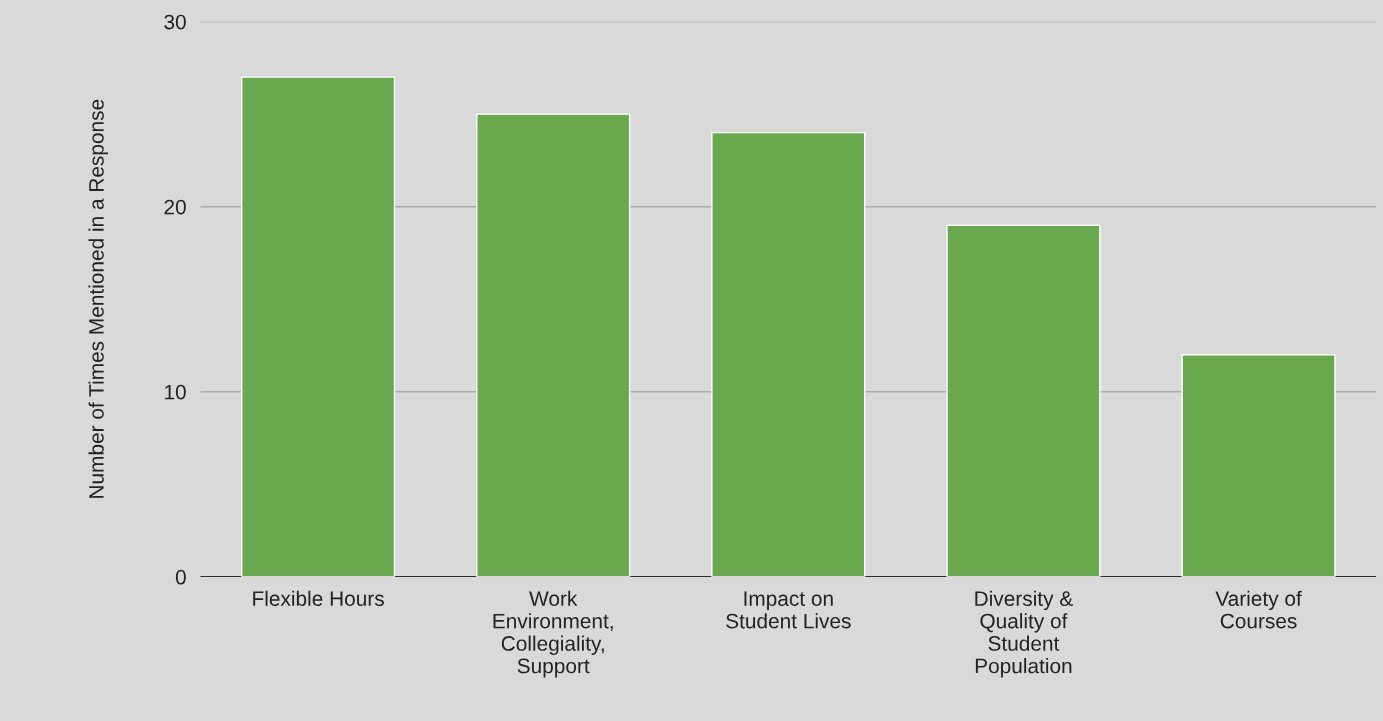 This screenshot has width=1383, height=721. What do you see at coordinates (98, 298) in the screenshot?
I see `y-axis-title: Number of Times Mentioned in a Response` at bounding box center [98, 298].